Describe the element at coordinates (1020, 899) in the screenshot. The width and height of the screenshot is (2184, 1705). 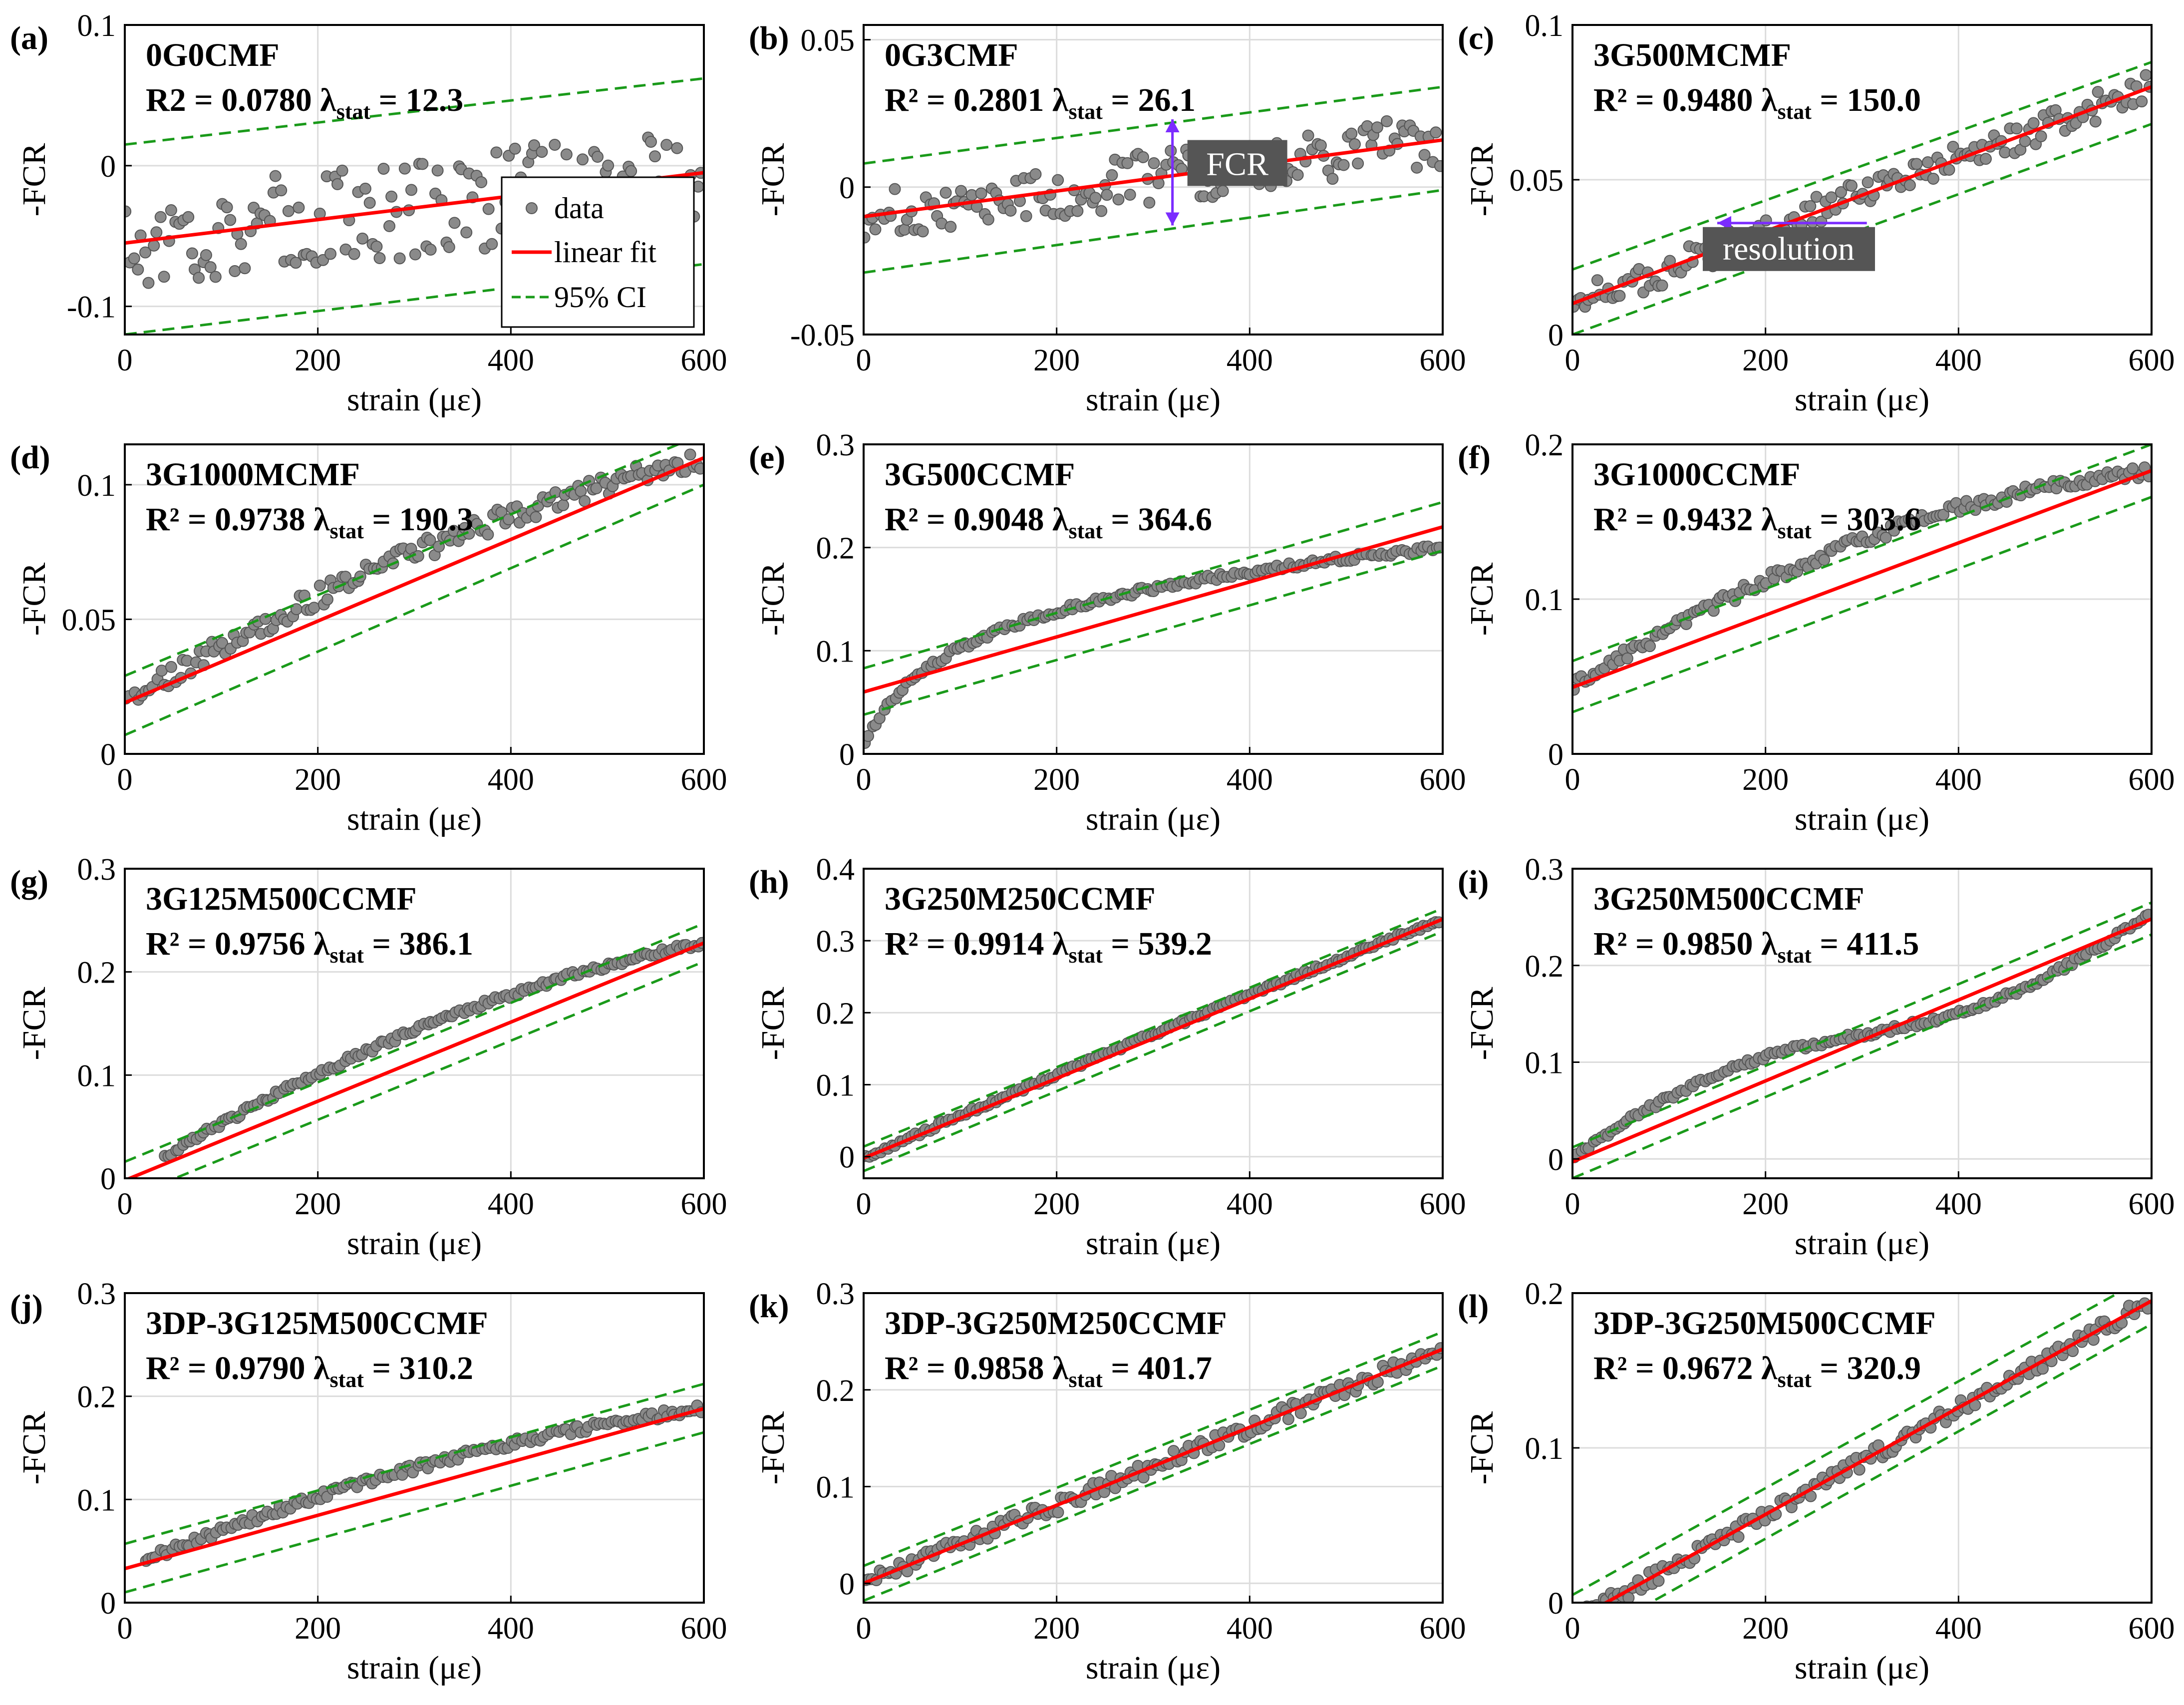
I see `panel-title: 3G250M250CCMF` at that location.